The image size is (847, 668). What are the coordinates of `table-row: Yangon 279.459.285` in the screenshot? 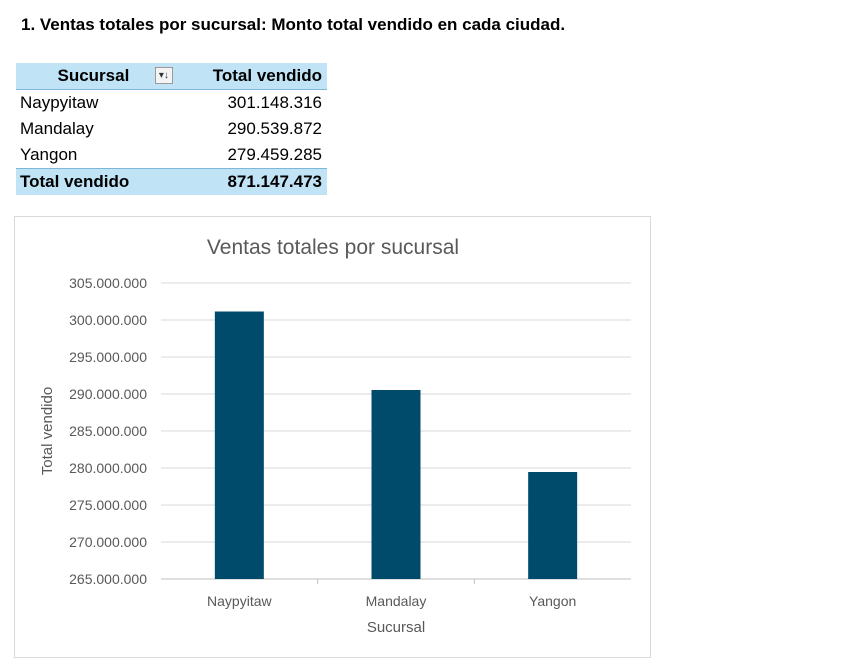 It's located at (171, 155).